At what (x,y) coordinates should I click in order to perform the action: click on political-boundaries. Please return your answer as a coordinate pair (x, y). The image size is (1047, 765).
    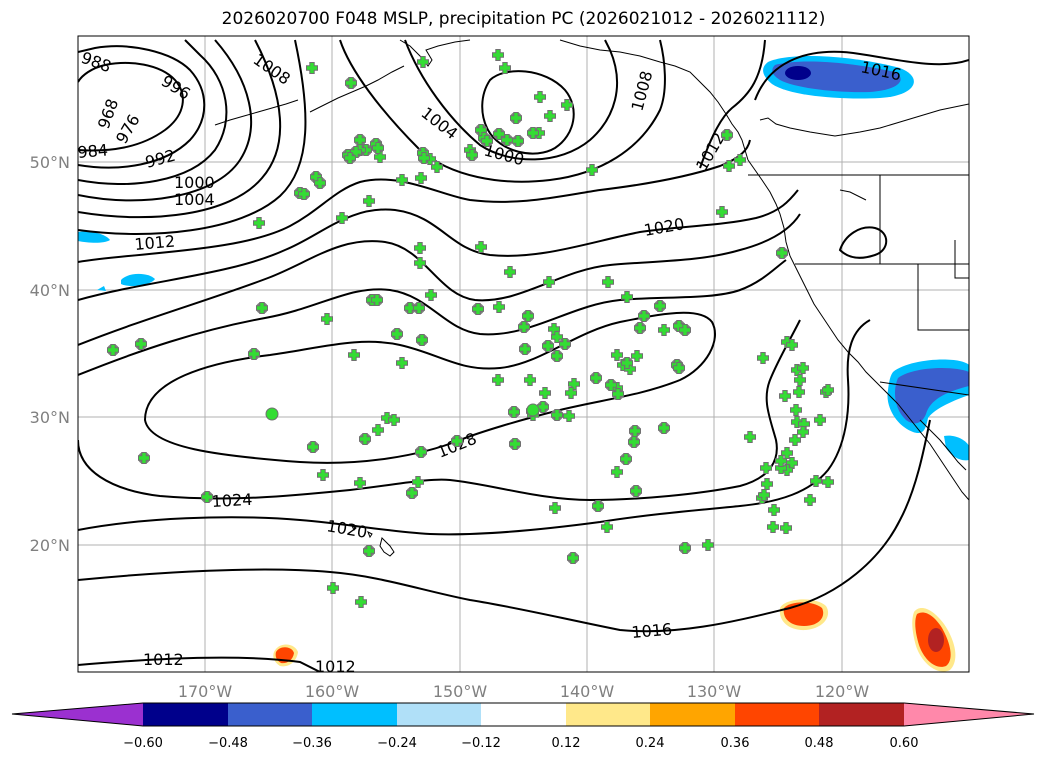
    Looking at the image, I should click on (858, 285).